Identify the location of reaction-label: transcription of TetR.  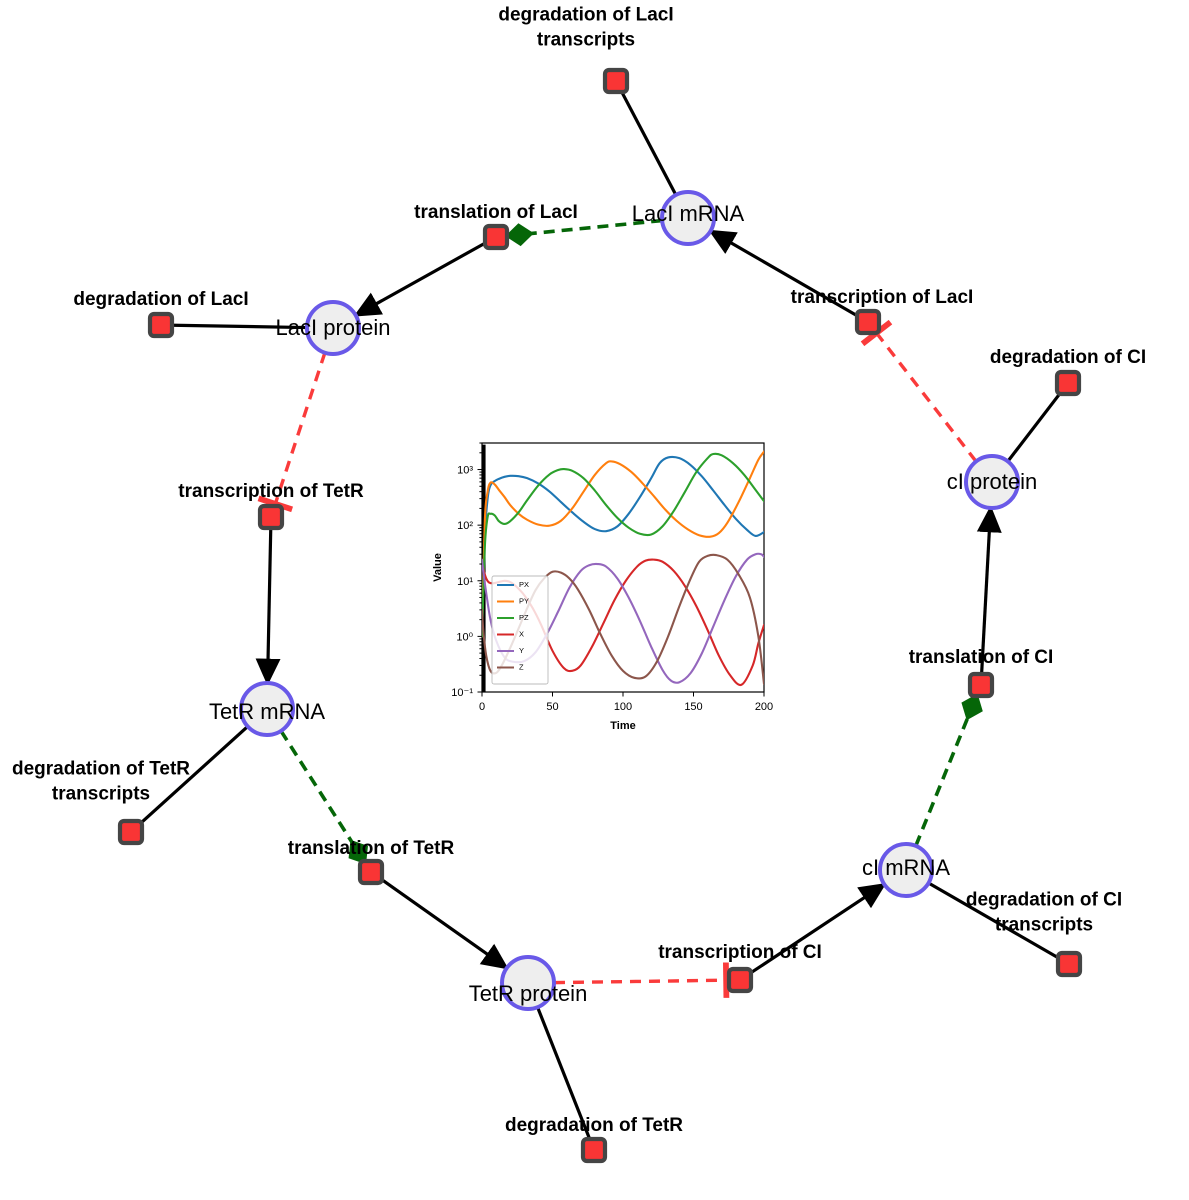
(271, 491).